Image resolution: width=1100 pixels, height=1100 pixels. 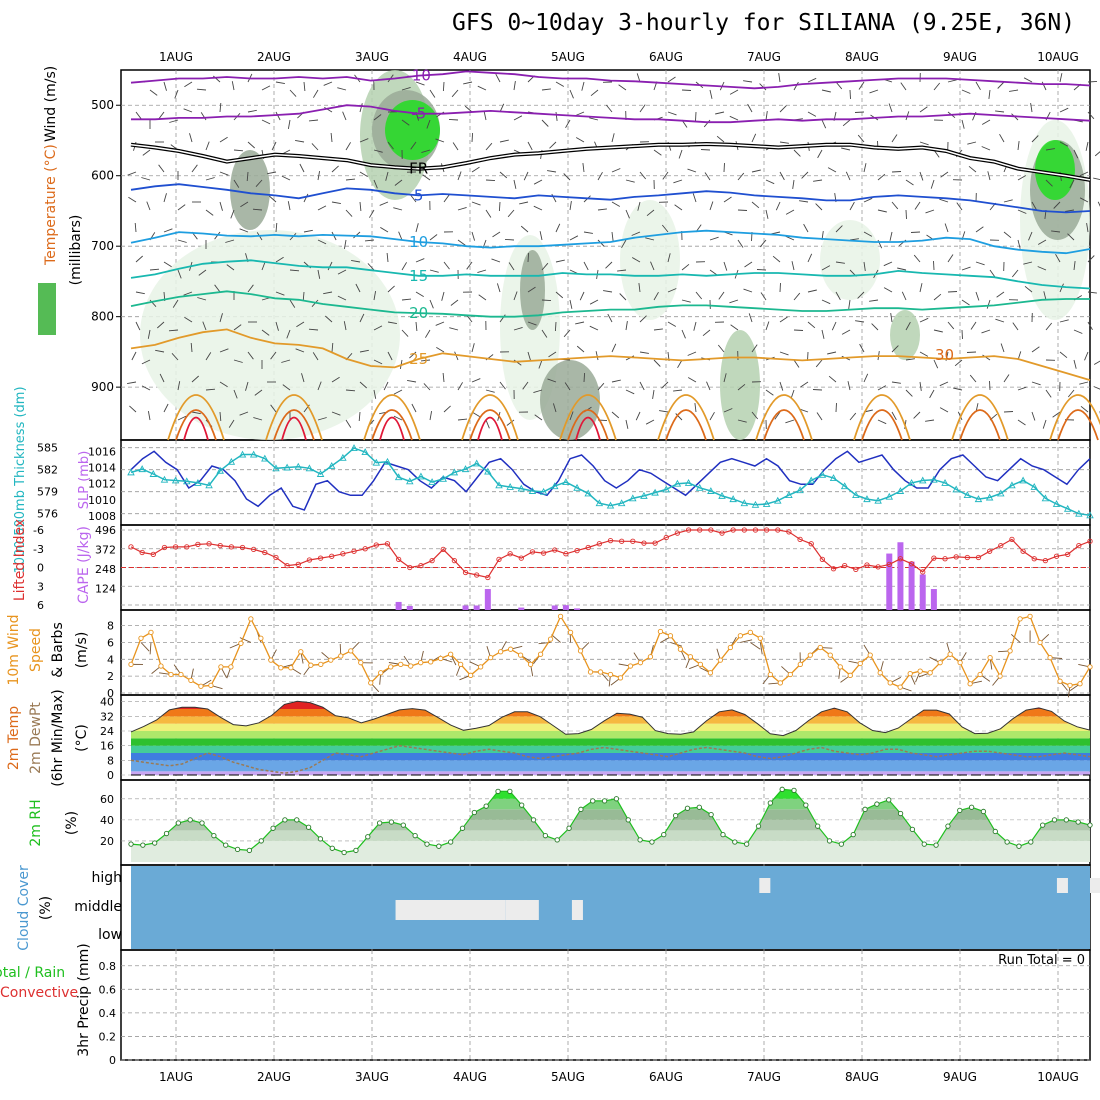 I want to click on temperature-line, so click(x=610, y=718).